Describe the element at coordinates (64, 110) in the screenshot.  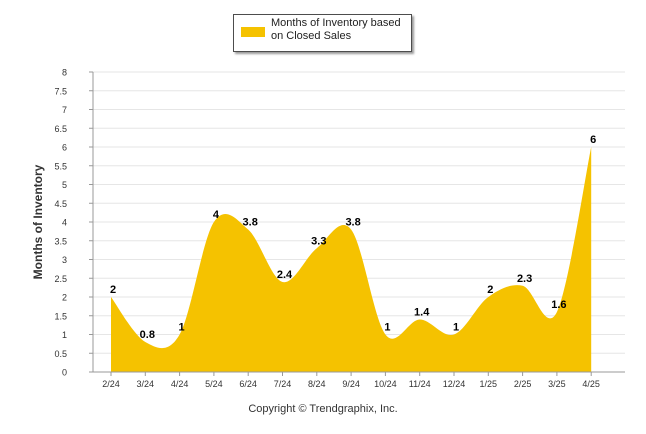
I see `y-tick-label: 7` at that location.